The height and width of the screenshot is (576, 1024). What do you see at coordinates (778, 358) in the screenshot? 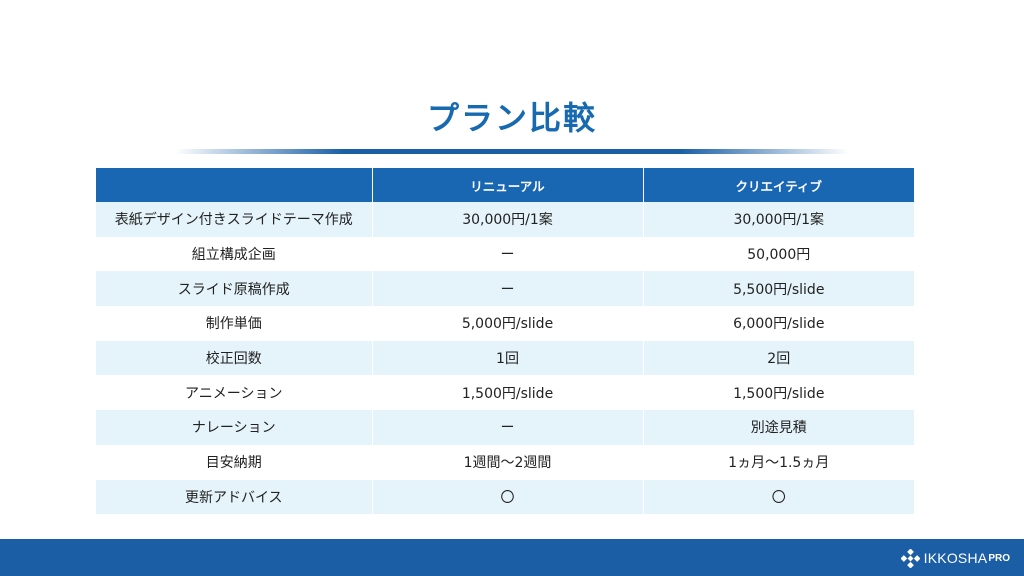
I see `creative-value: 2回` at bounding box center [778, 358].